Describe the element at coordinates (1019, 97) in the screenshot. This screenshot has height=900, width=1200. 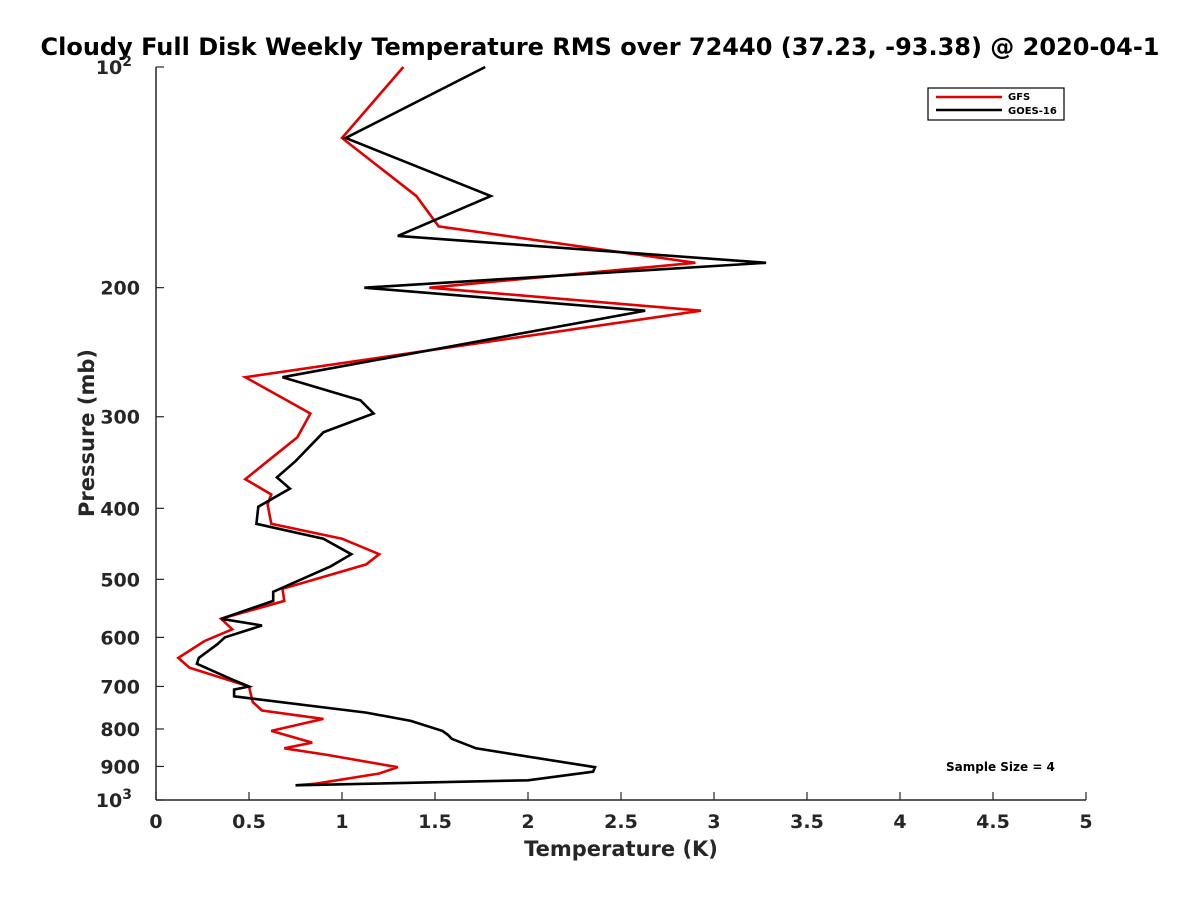
I see `legend-label-gfs: GFS` at that location.